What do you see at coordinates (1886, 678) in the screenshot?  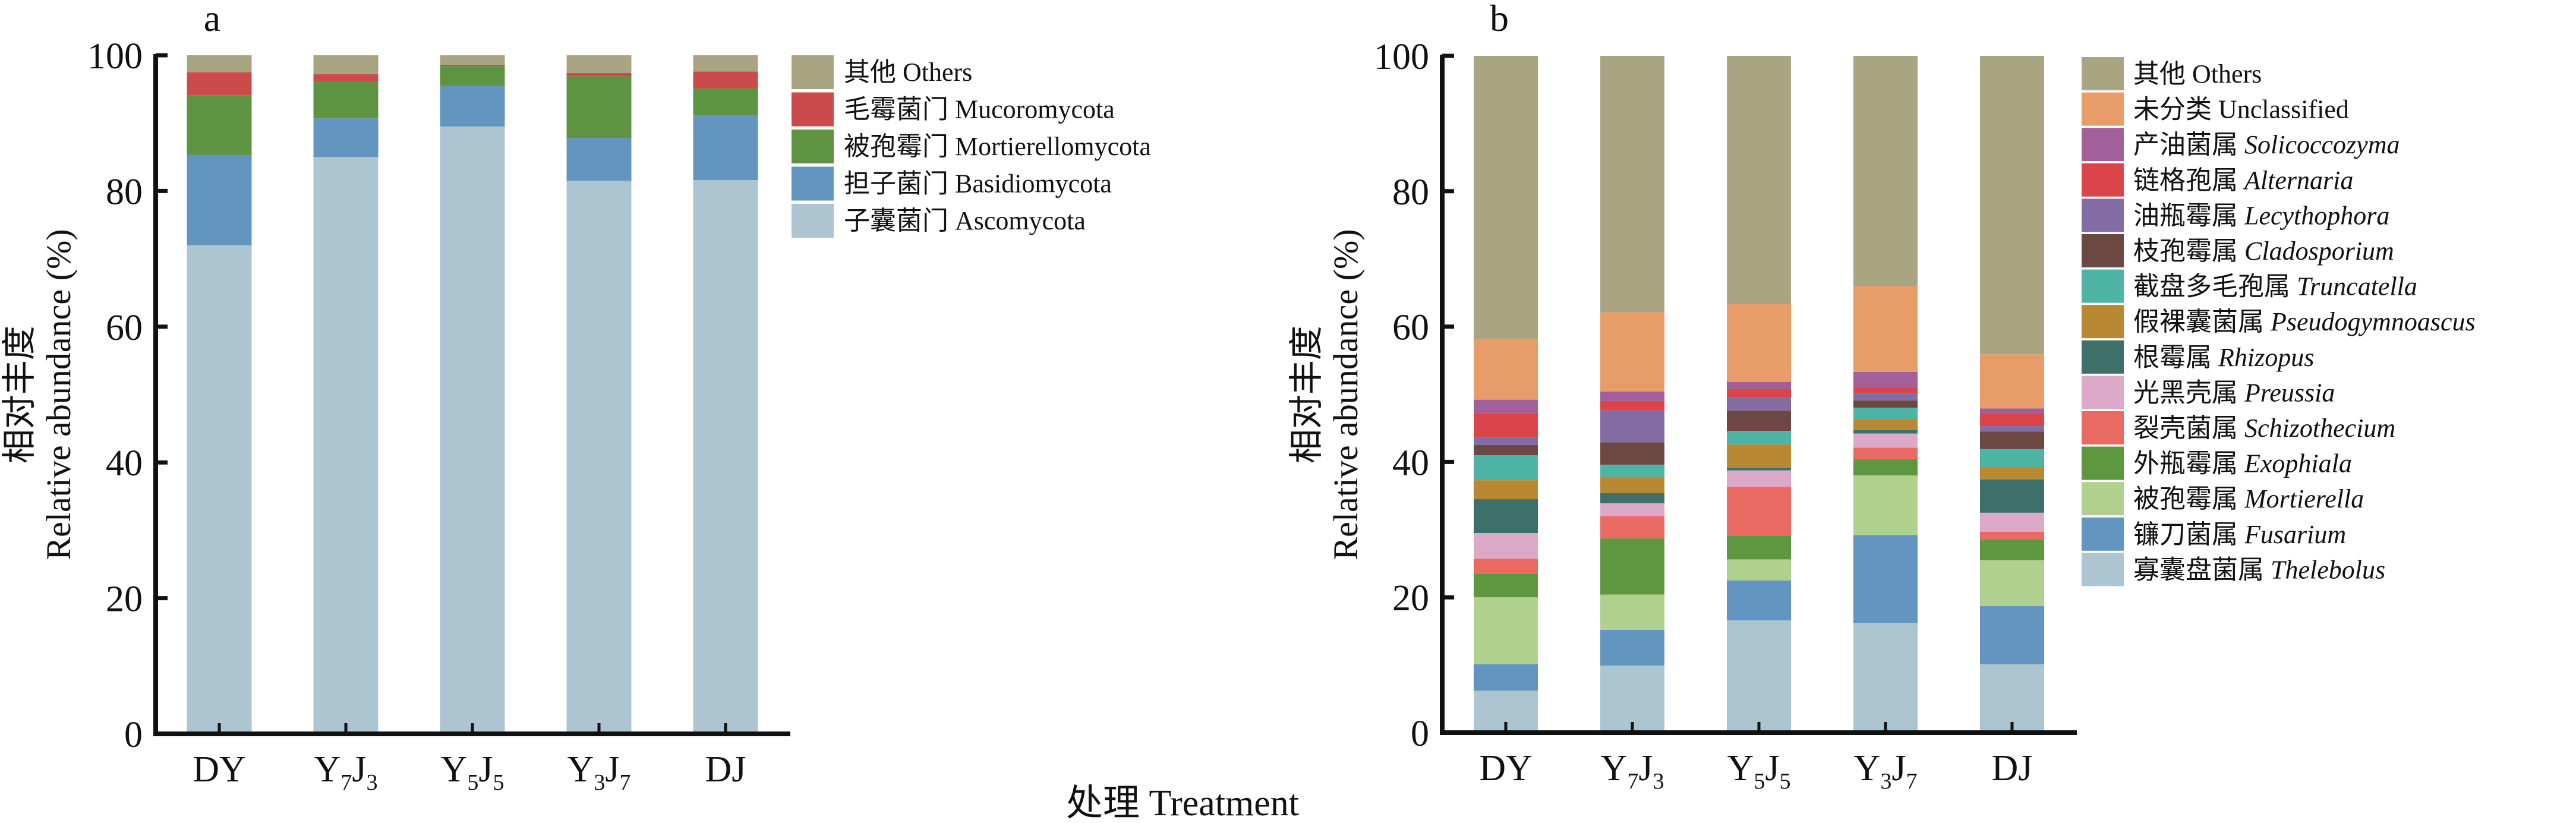 I see `bar-segment-thelebolus-y3j7` at bounding box center [1886, 678].